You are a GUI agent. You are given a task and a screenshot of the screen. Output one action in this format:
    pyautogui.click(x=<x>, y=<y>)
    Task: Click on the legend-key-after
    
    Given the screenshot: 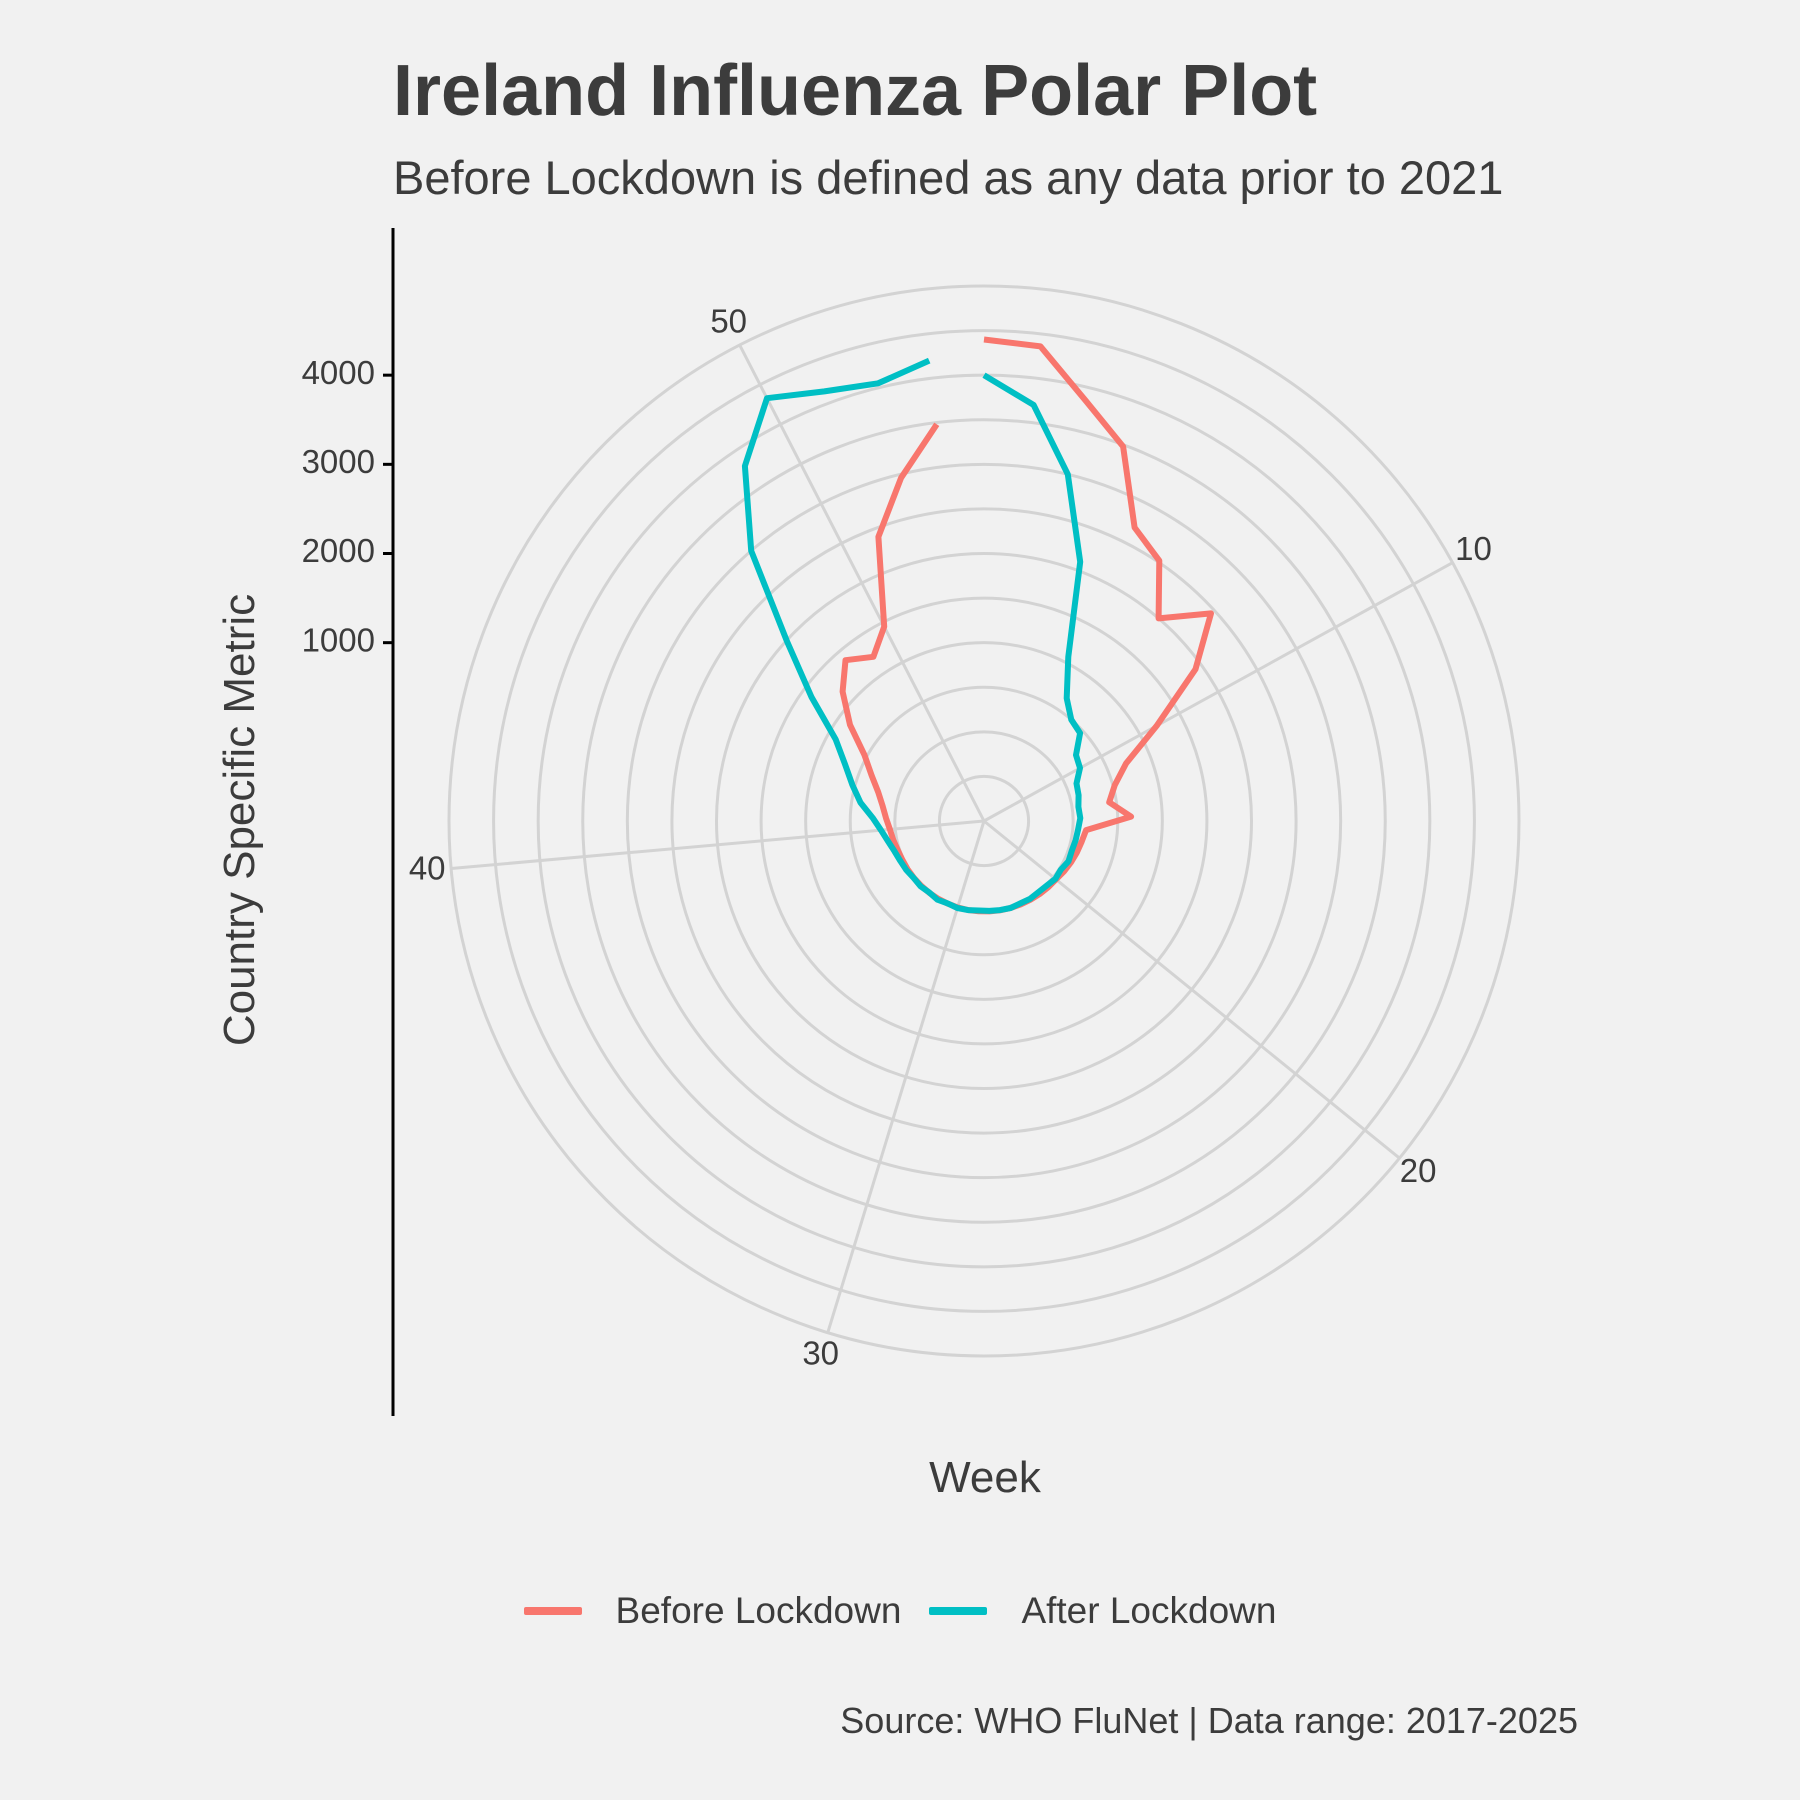 What is the action you would take?
    pyautogui.click(x=958, y=1611)
    